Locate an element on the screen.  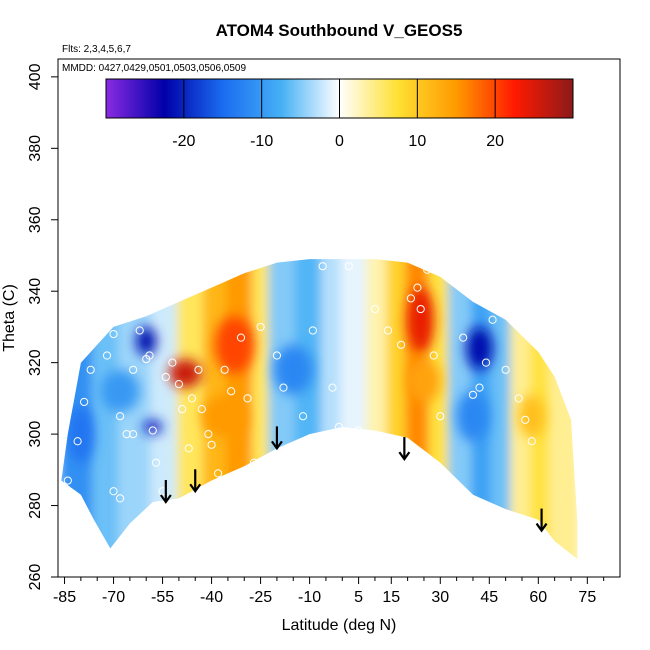
colorbar-tick-label: 10 is located at coordinates (417, 141).